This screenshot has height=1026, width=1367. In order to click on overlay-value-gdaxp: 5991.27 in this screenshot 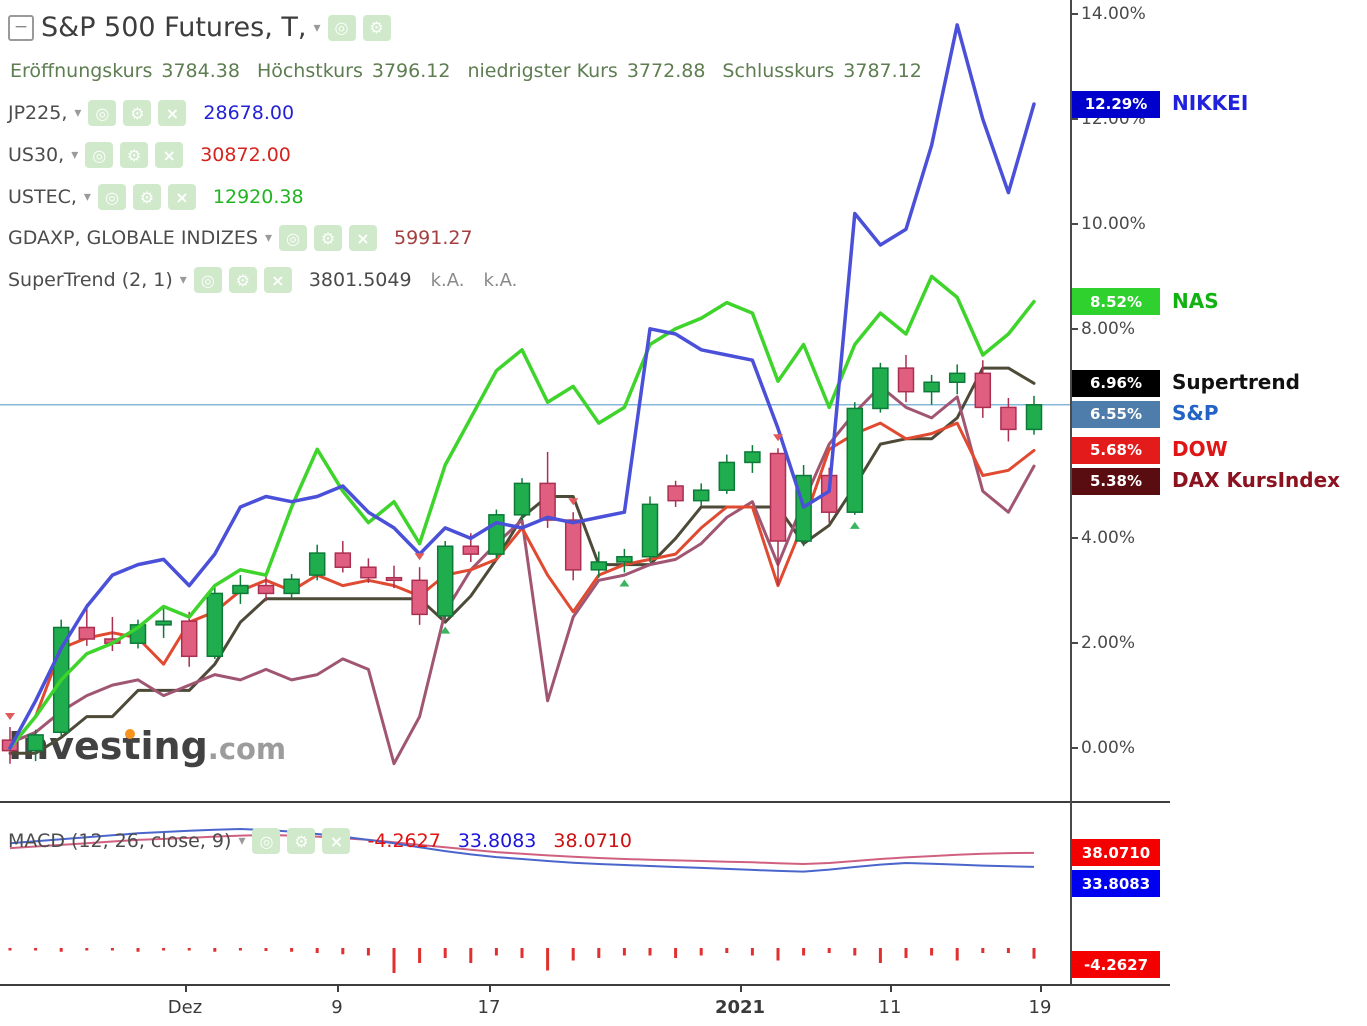, I will do `click(433, 238)`.